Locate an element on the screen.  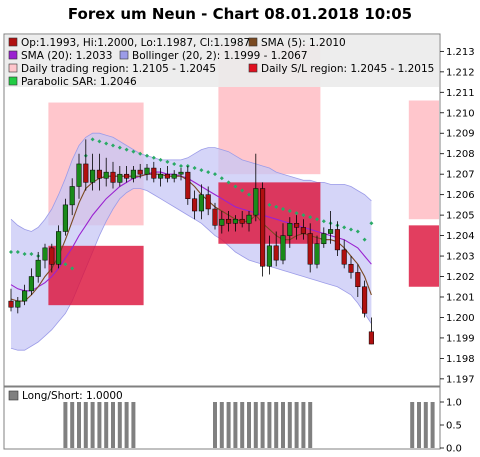
y-tick-label-16: 1.213 is located at coordinates (460, 52).